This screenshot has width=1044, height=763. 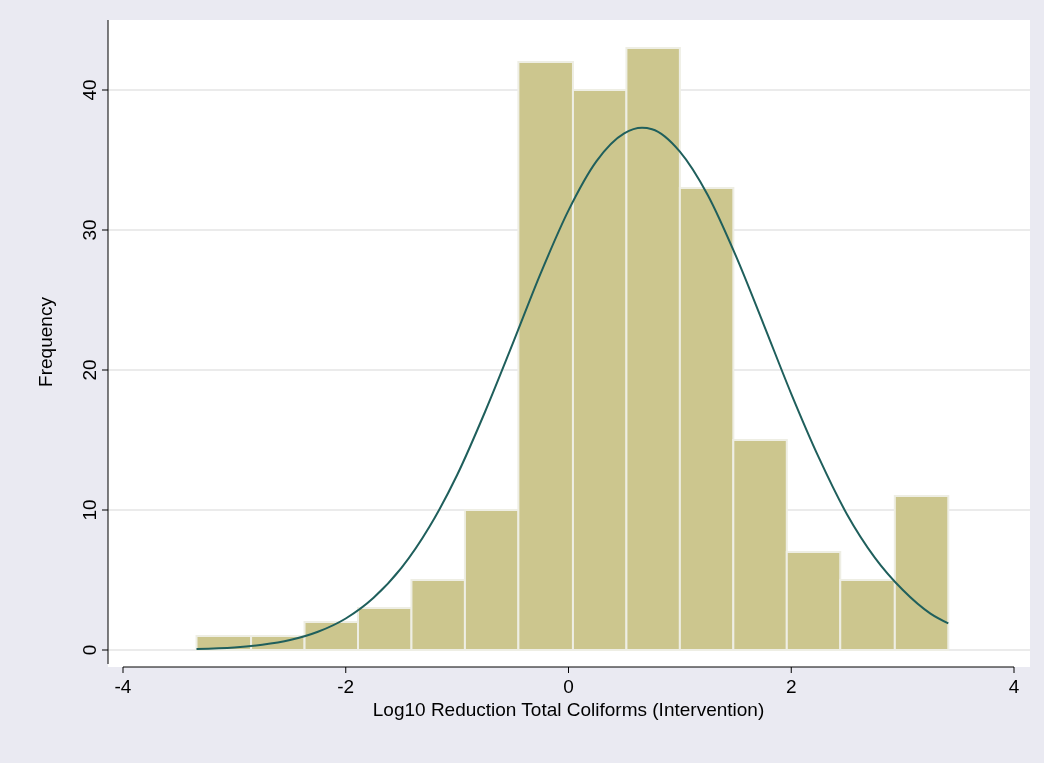 What do you see at coordinates (1014, 686) in the screenshot?
I see `x-tick-label: 4` at bounding box center [1014, 686].